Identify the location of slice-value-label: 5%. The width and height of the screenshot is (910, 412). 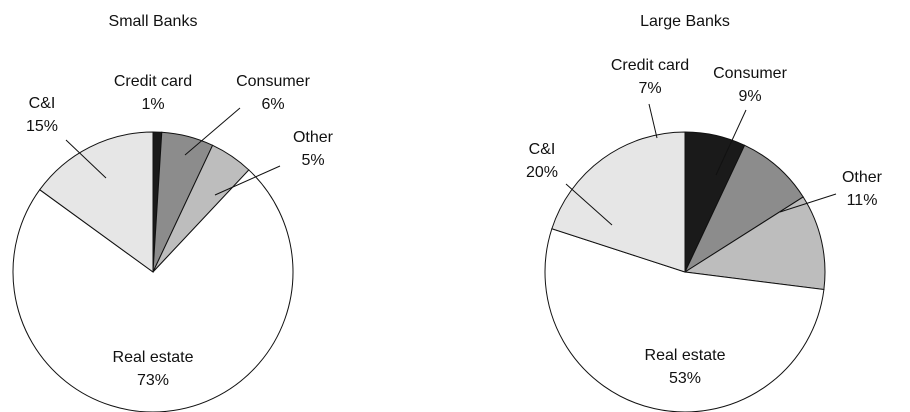
(312, 160).